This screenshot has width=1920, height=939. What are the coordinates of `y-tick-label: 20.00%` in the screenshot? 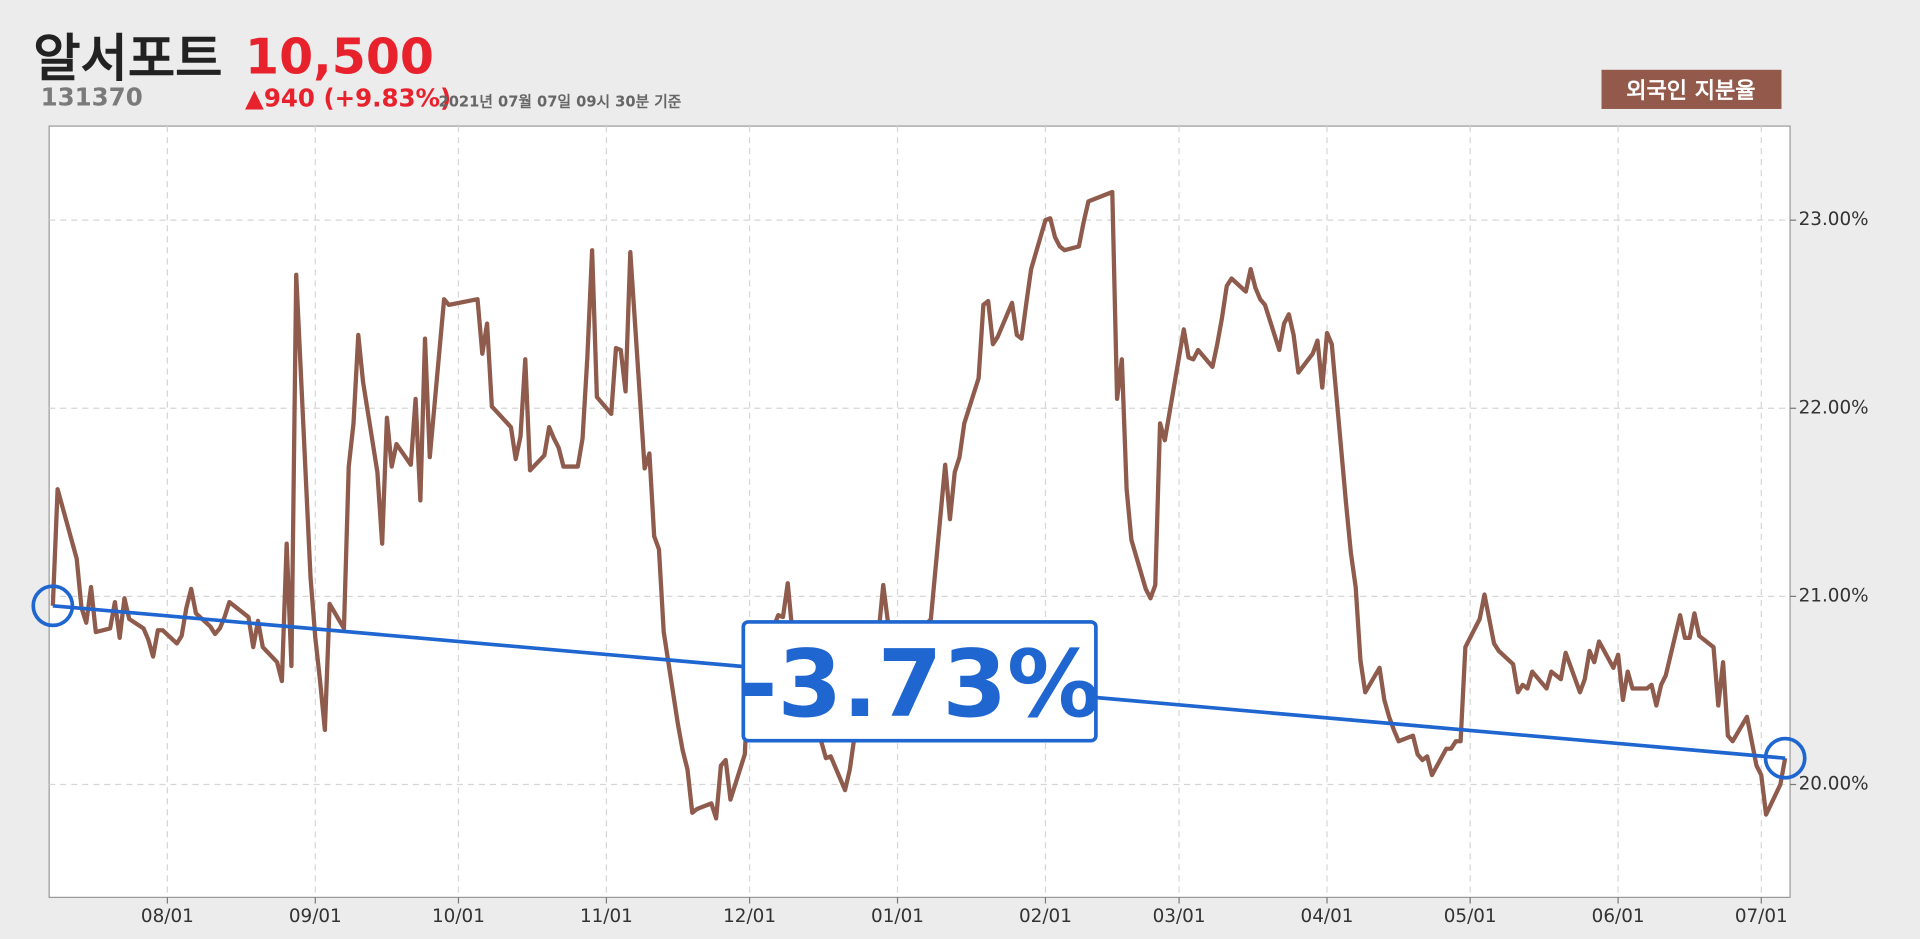 It's located at (1834, 784).